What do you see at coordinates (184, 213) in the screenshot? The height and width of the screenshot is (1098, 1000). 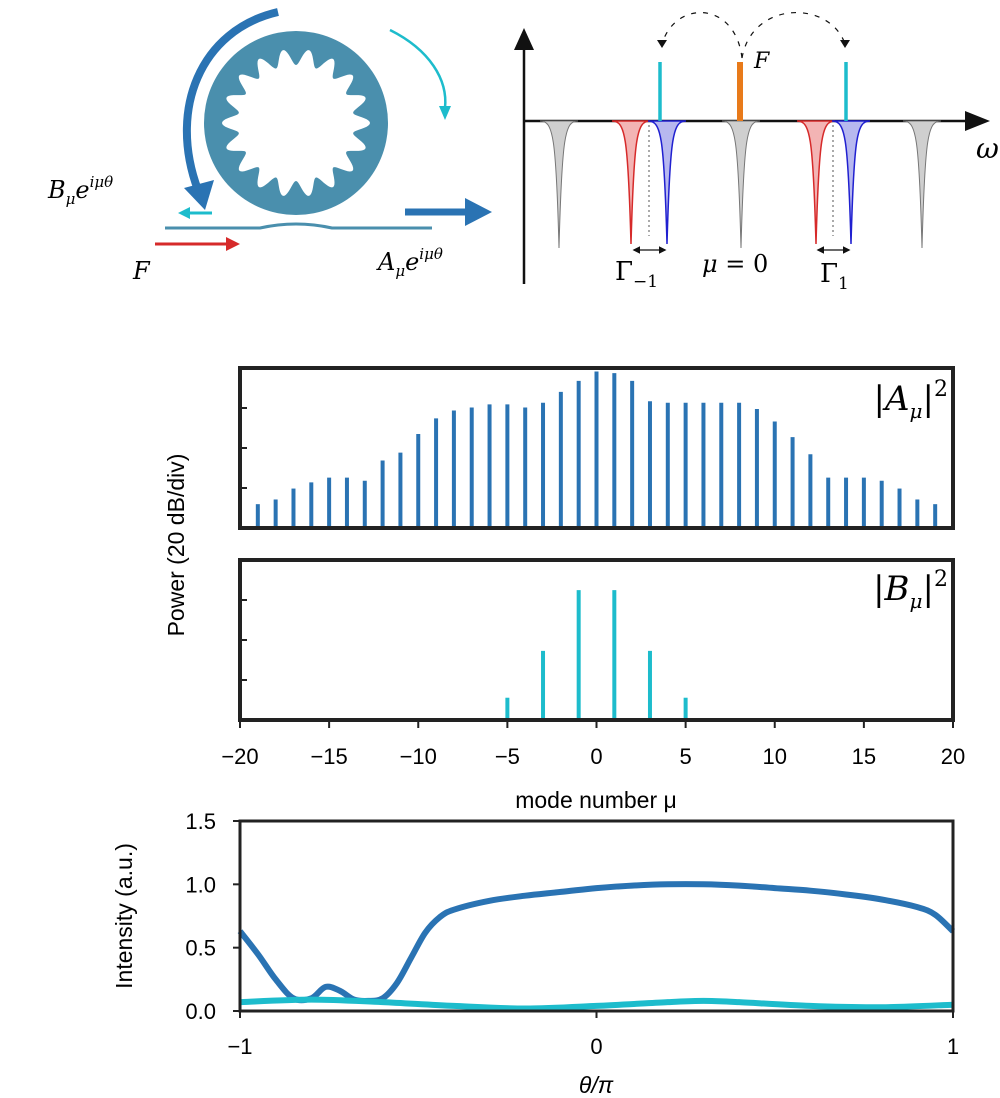 I see `output-B-arrowhead` at bounding box center [184, 213].